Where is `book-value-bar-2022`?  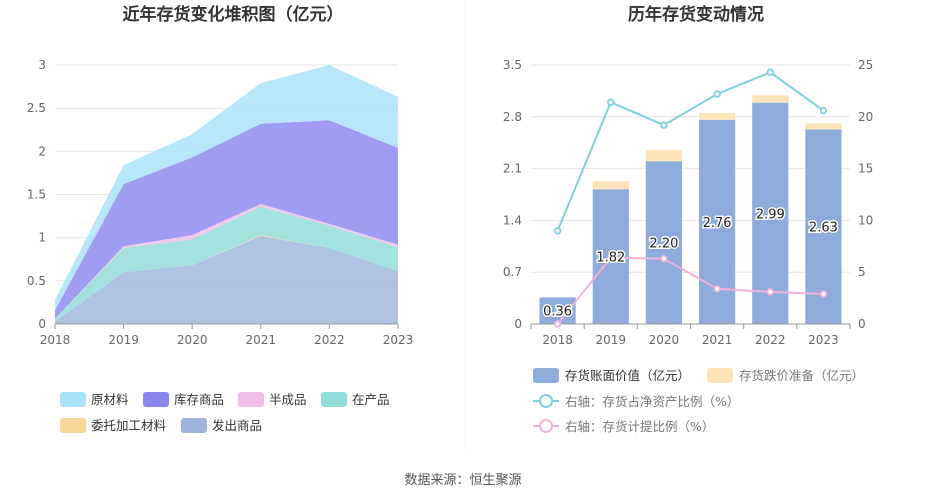
book-value-bar-2022 is located at coordinates (770, 213).